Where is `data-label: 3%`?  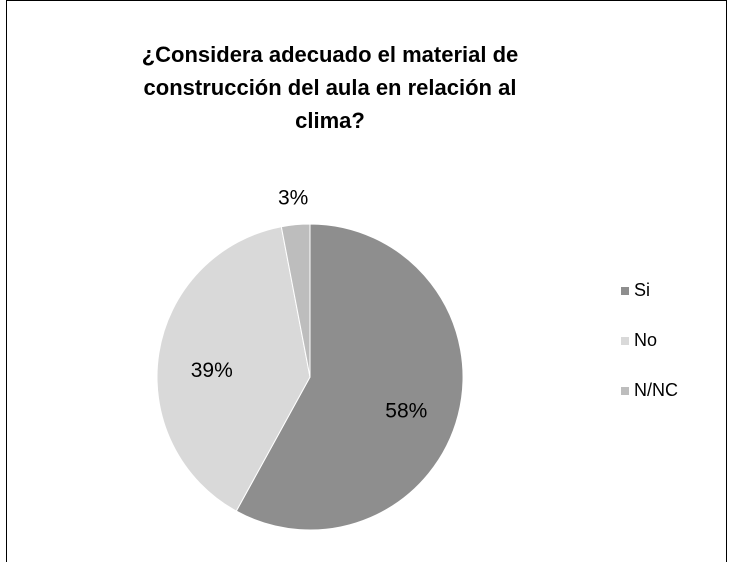 data-label: 3% is located at coordinates (293, 197).